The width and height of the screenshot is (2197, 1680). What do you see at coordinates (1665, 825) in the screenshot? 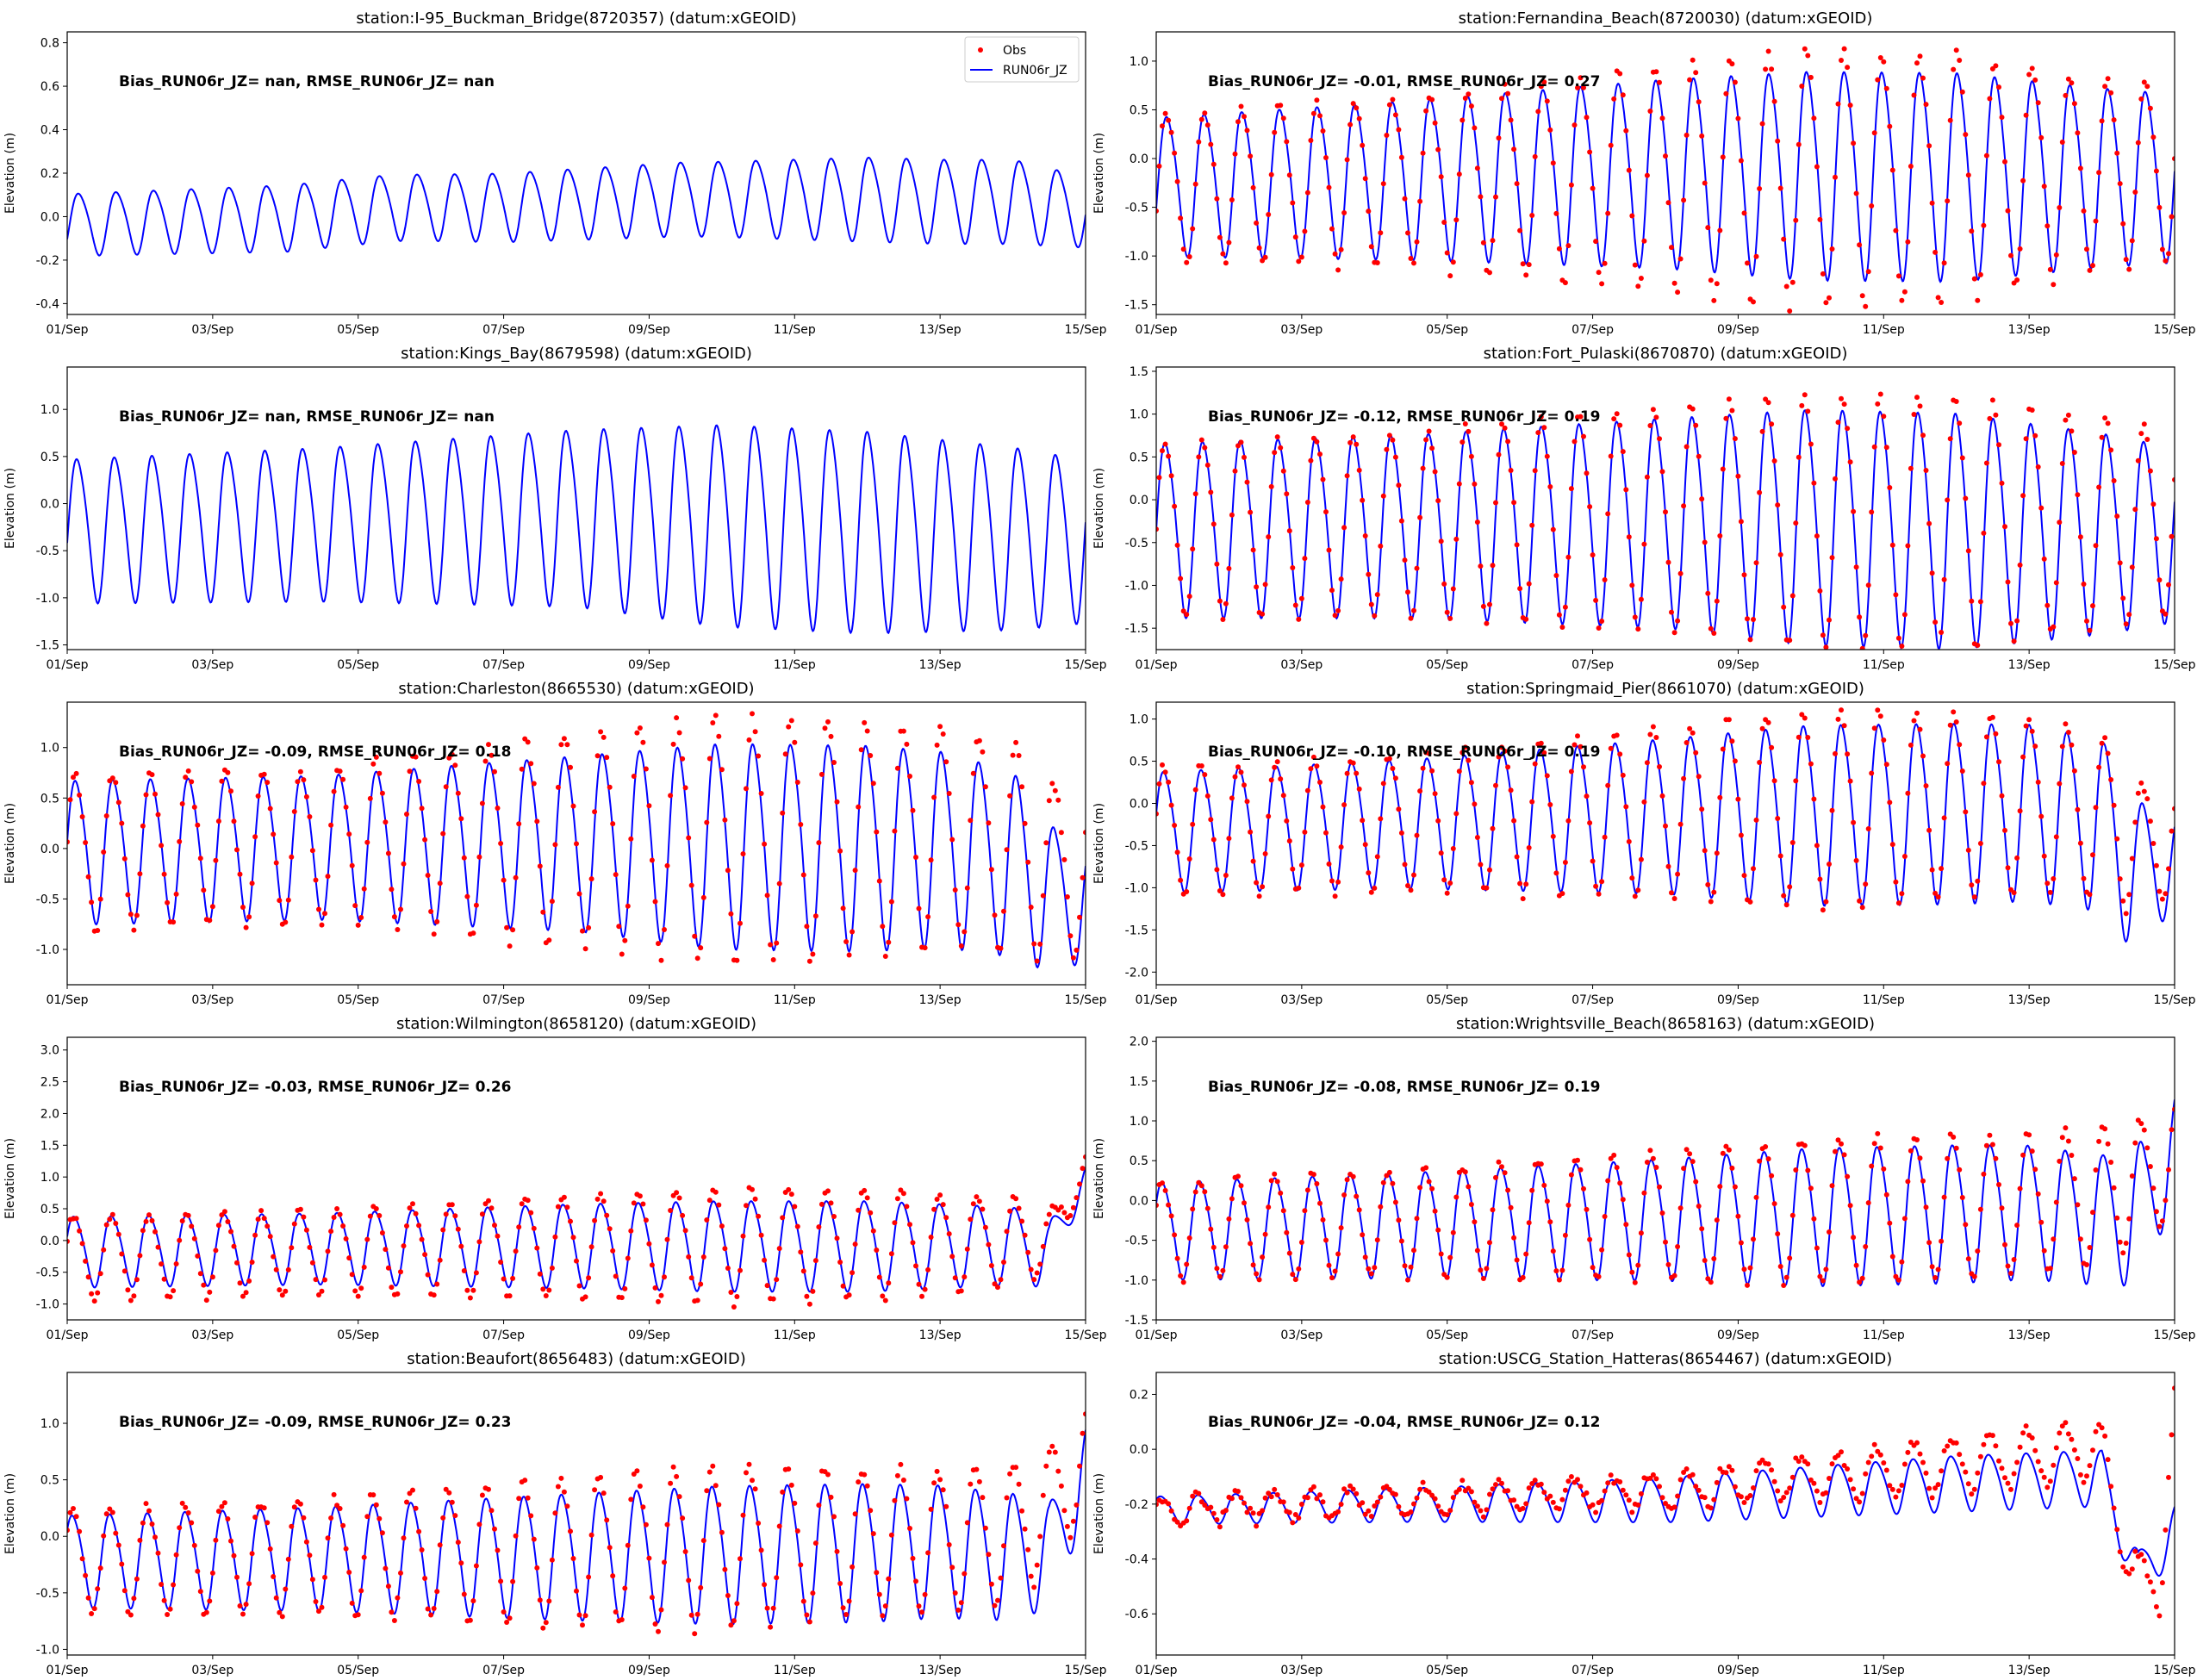
I see `plot-area` at bounding box center [1665, 825].